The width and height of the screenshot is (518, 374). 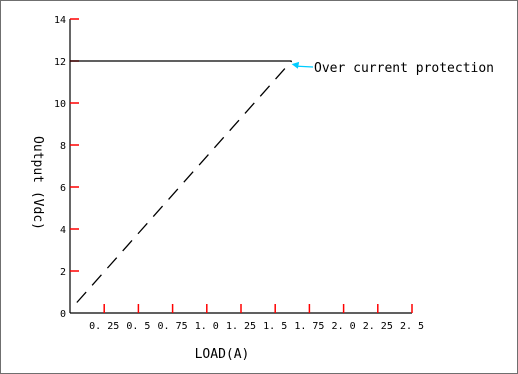 I want to click on x-tick-label: 2. 25, so click(x=378, y=326).